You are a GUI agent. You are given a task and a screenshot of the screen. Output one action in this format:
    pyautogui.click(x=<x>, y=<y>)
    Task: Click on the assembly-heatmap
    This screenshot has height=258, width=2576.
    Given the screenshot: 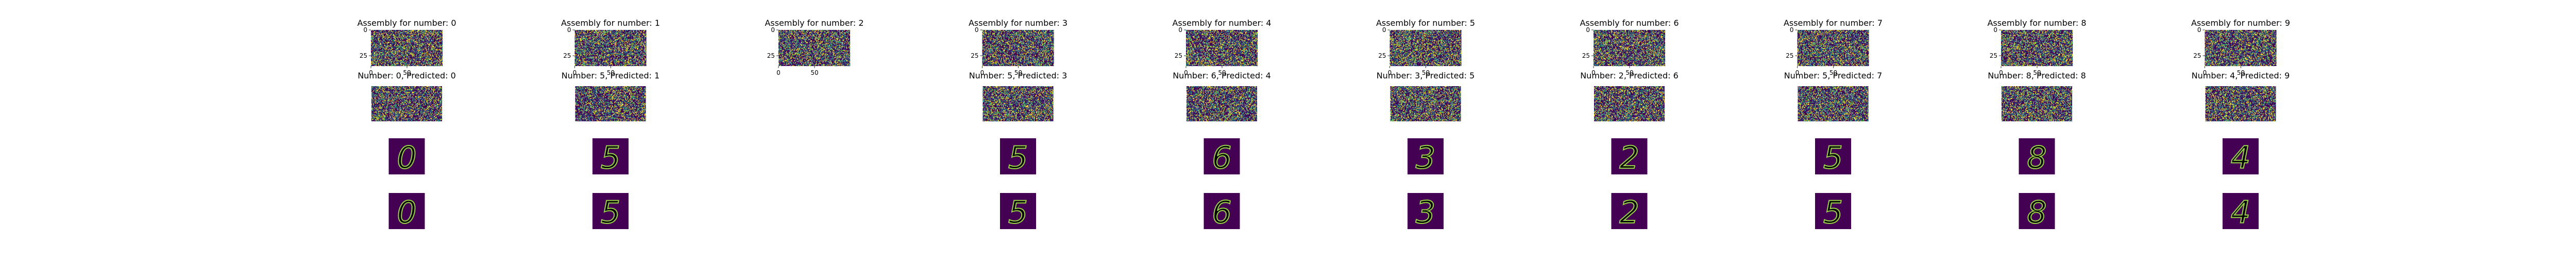 What is the action you would take?
    pyautogui.click(x=407, y=48)
    